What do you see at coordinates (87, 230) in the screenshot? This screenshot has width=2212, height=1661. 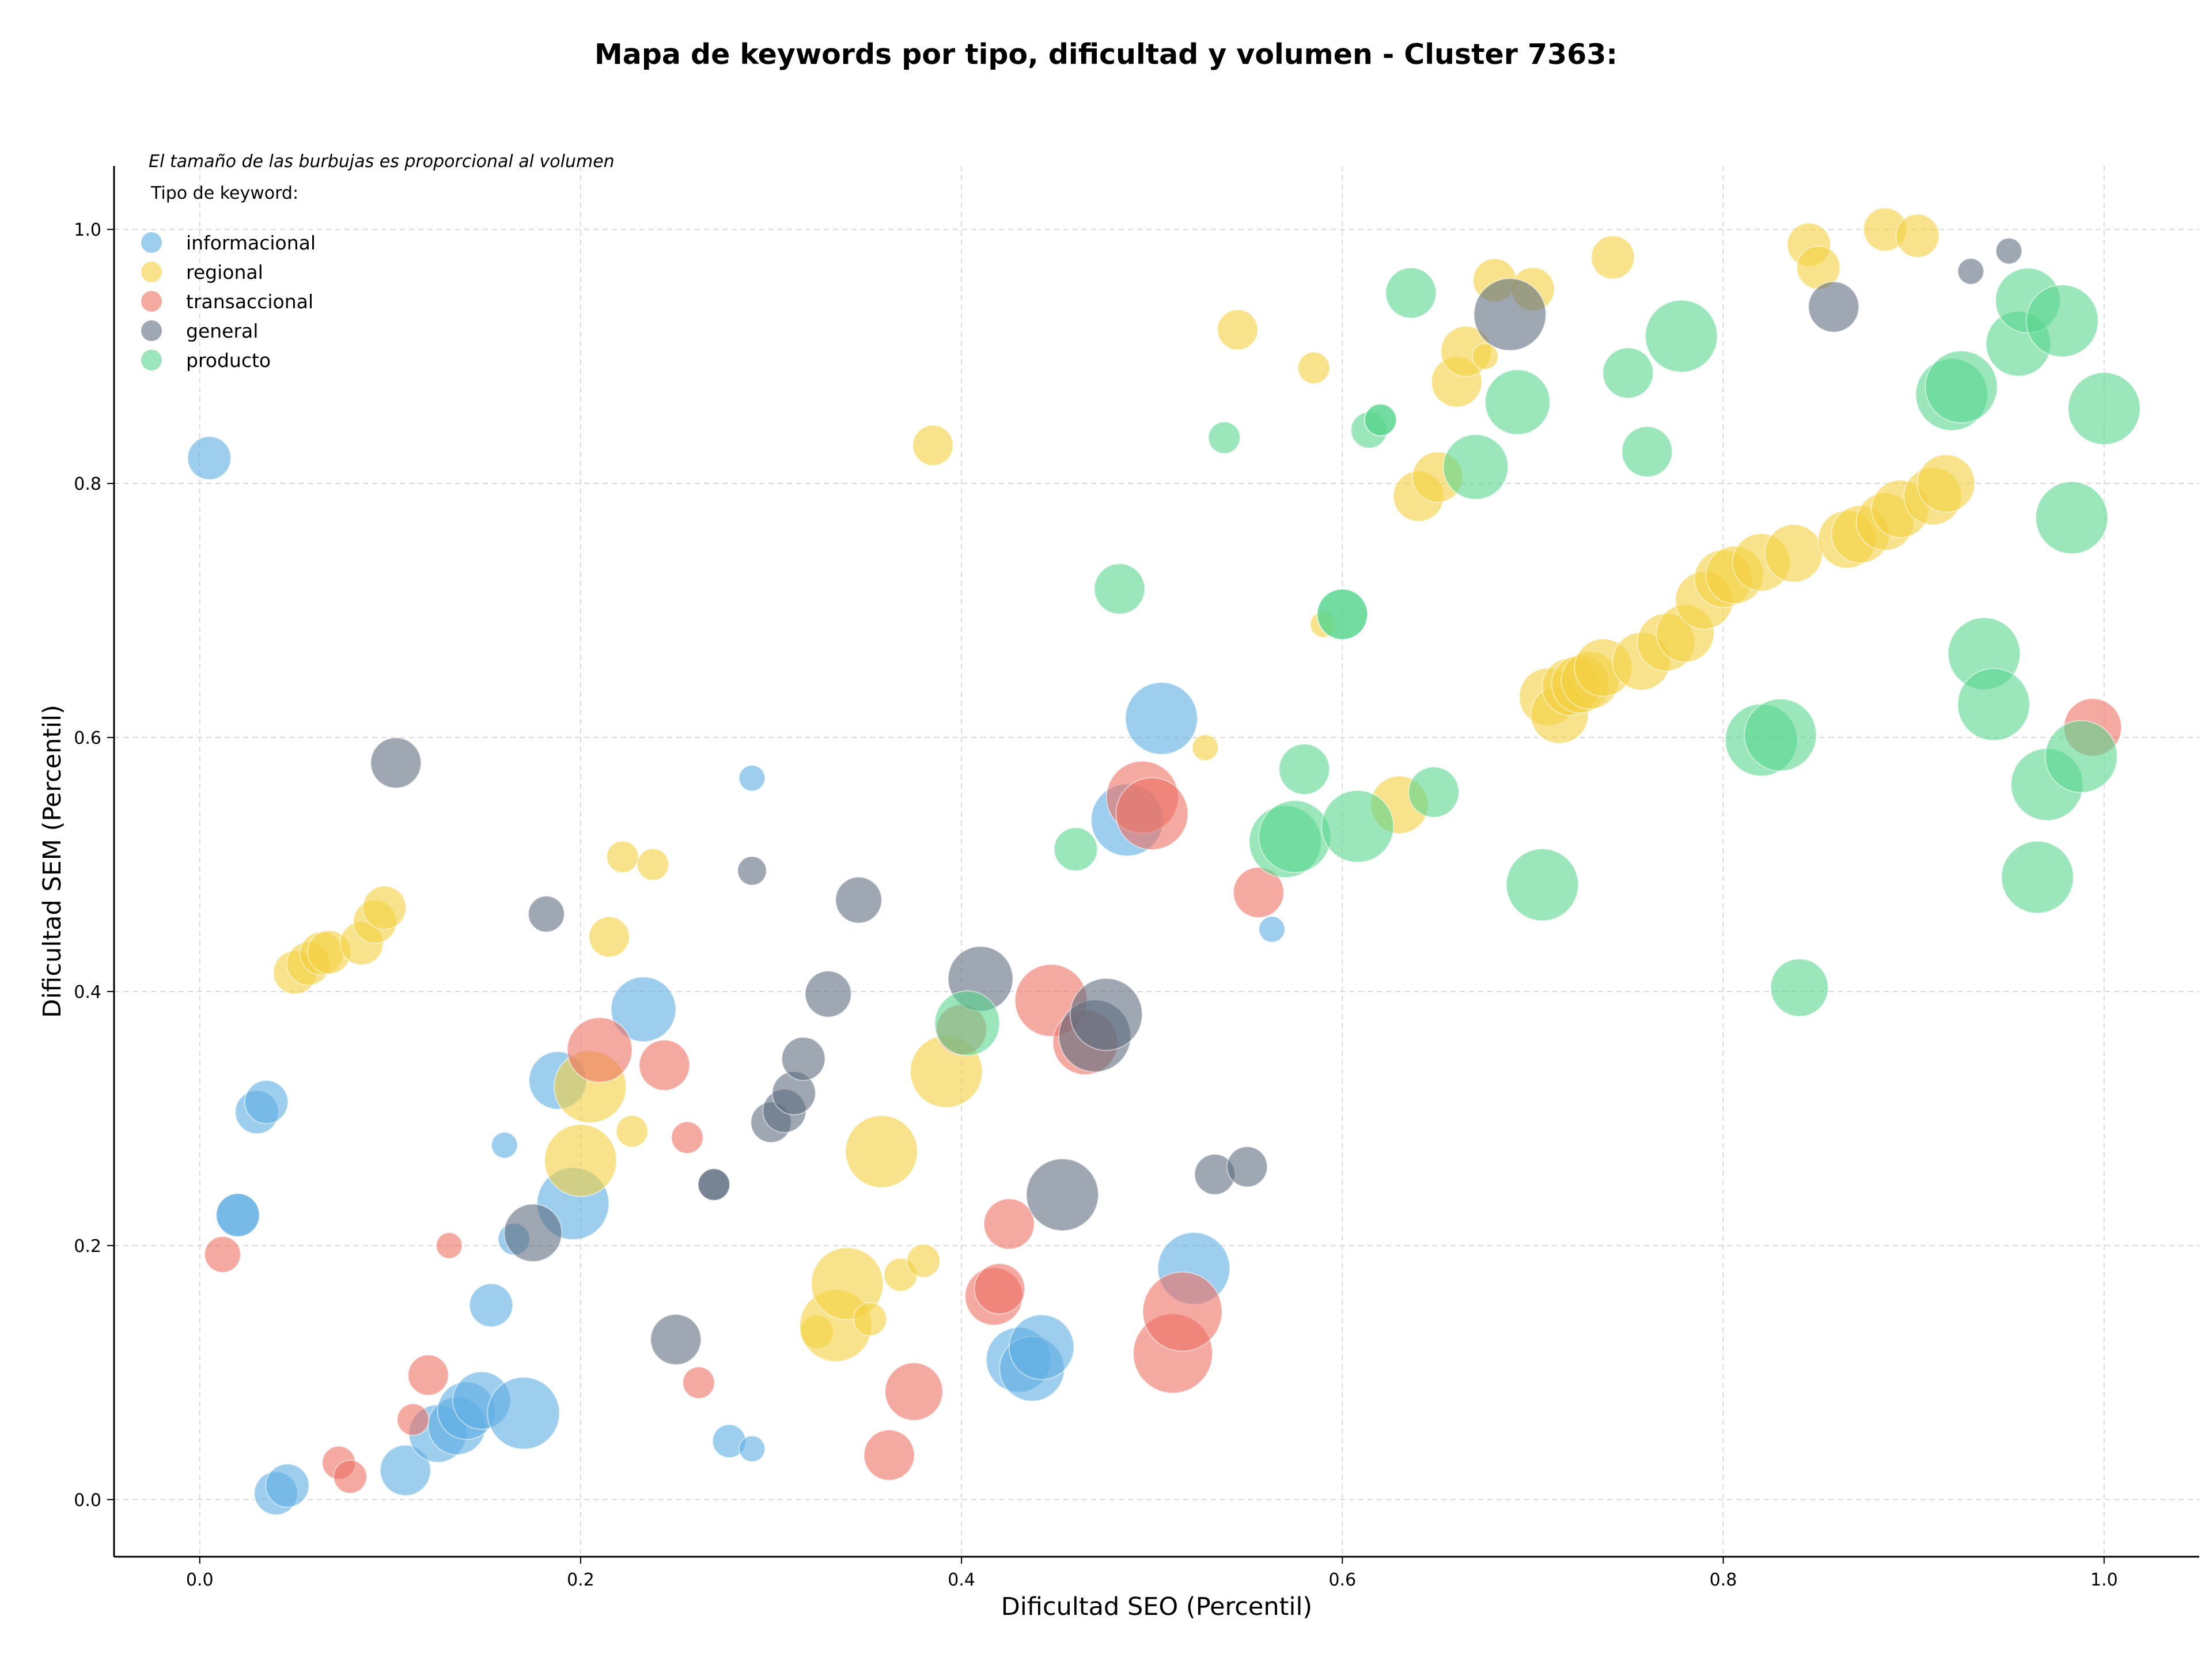 I see `y-tick-label: 1.0` at bounding box center [87, 230].